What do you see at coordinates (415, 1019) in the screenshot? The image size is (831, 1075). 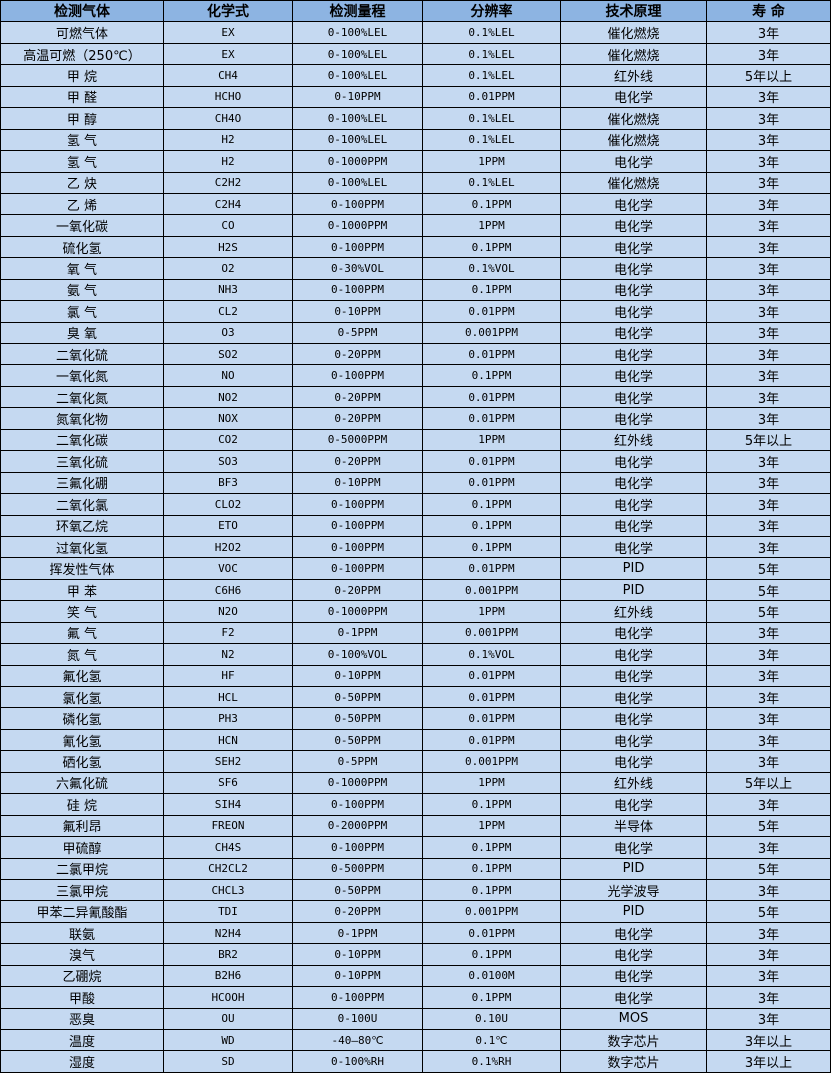 I see `table-row: 恶臭 OU 0-100U 0.10U MOS 3年` at bounding box center [415, 1019].